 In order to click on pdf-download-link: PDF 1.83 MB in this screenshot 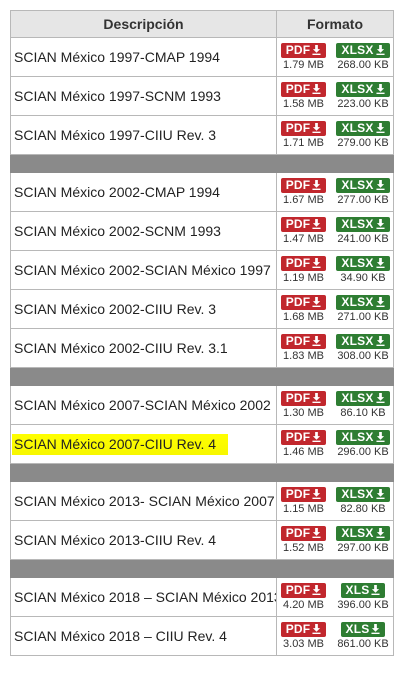, I will do `click(303, 348)`.